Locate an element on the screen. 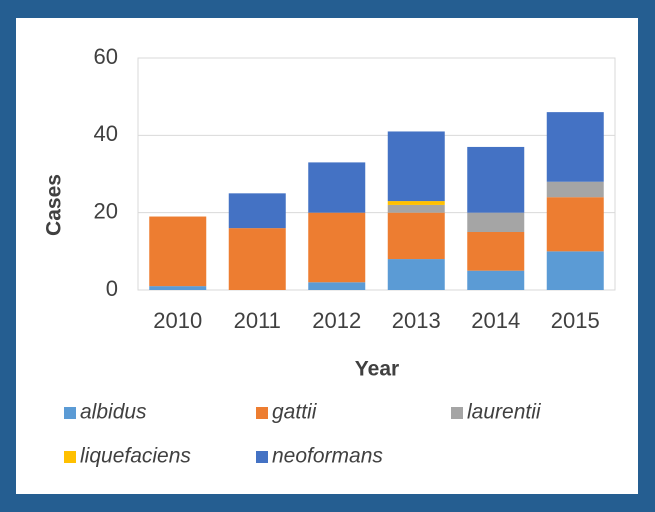 The width and height of the screenshot is (655, 512). y-tick-label: 60 is located at coordinates (106, 56).